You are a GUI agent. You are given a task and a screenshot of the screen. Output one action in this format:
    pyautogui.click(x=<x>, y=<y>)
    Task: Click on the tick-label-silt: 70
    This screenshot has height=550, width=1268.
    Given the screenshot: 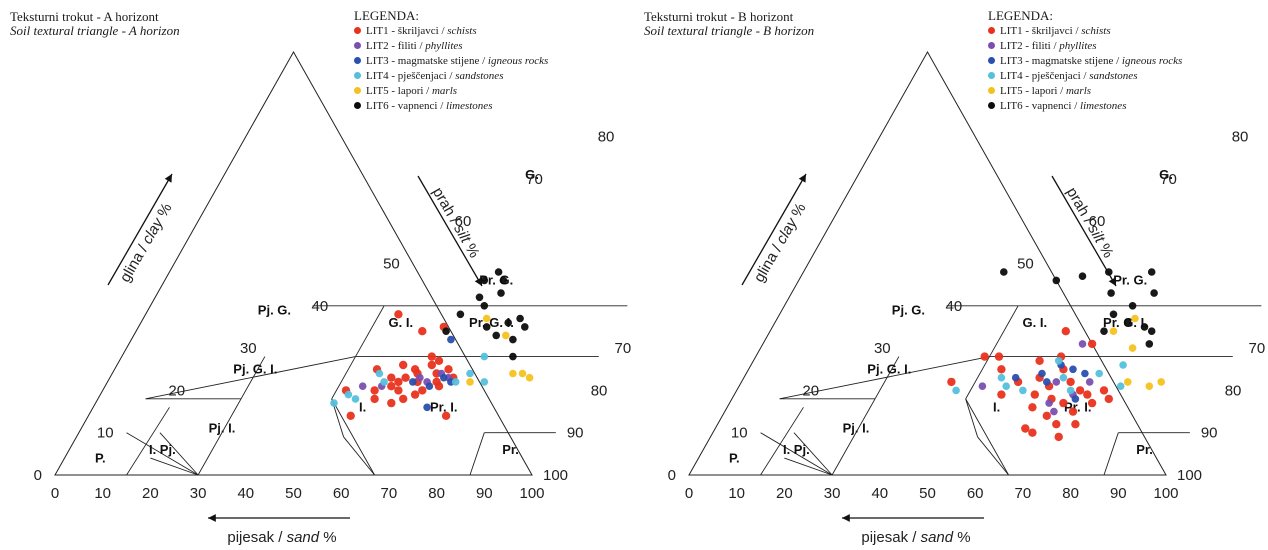 What is the action you would take?
    pyautogui.click(x=623, y=348)
    